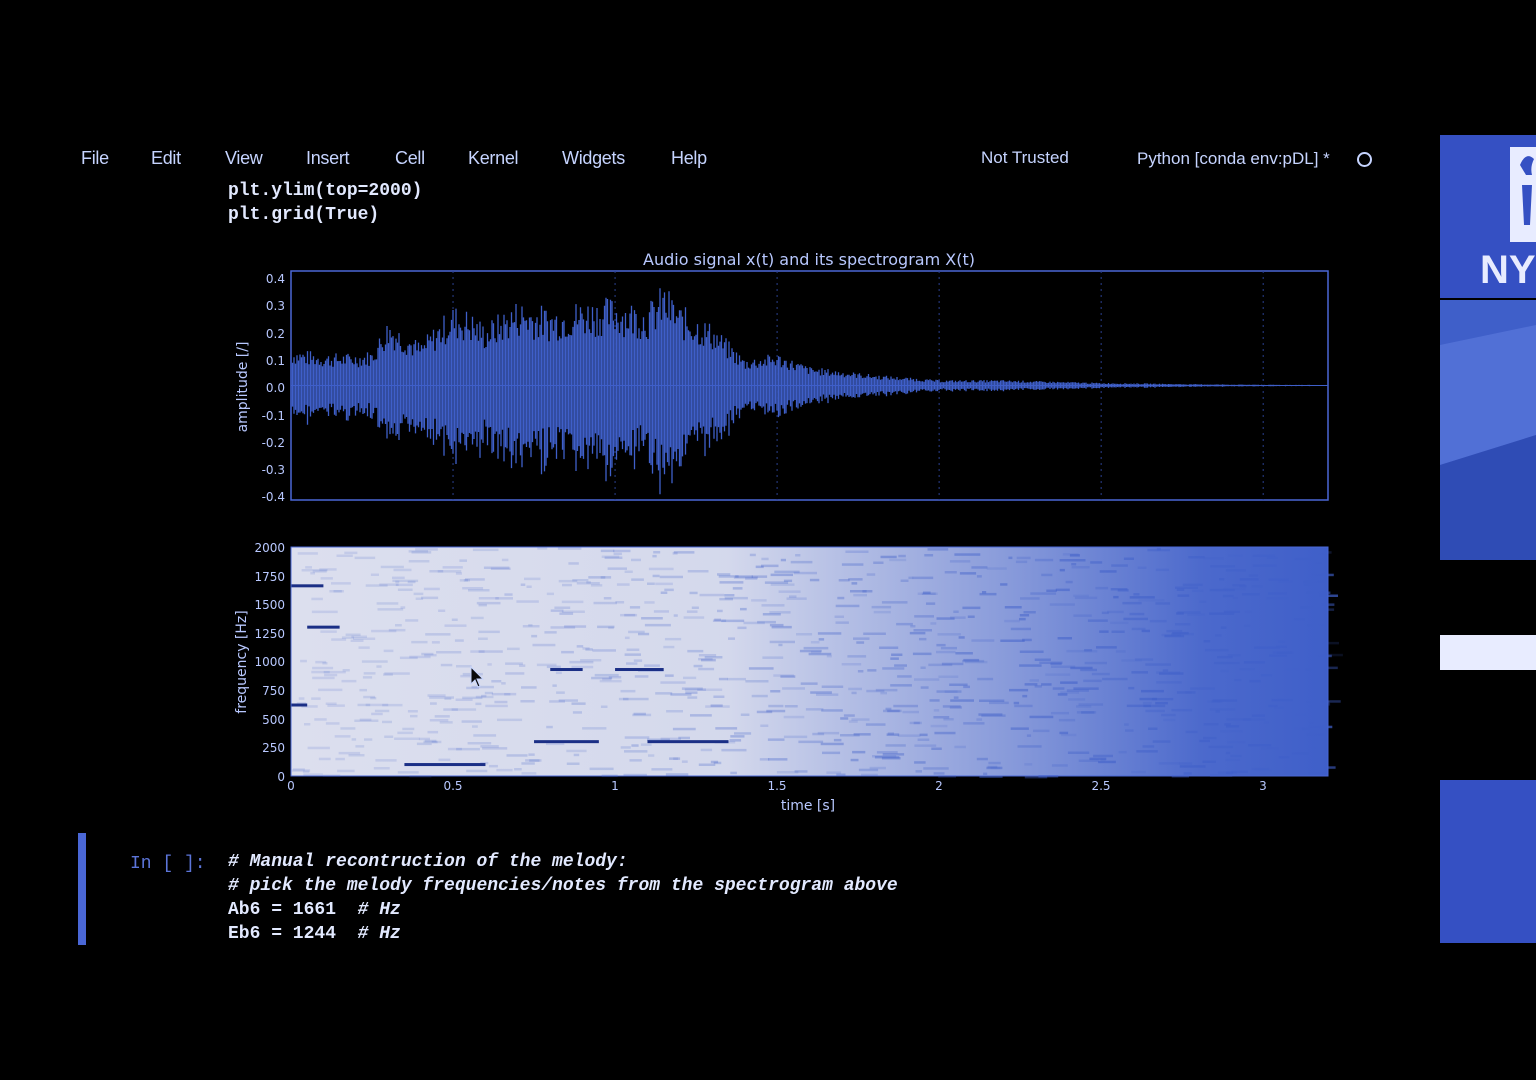 This screenshot has height=1080, width=1536. Describe the element at coordinates (168, 864) in the screenshot. I see `cell-prompt: In [ ]:` at that location.